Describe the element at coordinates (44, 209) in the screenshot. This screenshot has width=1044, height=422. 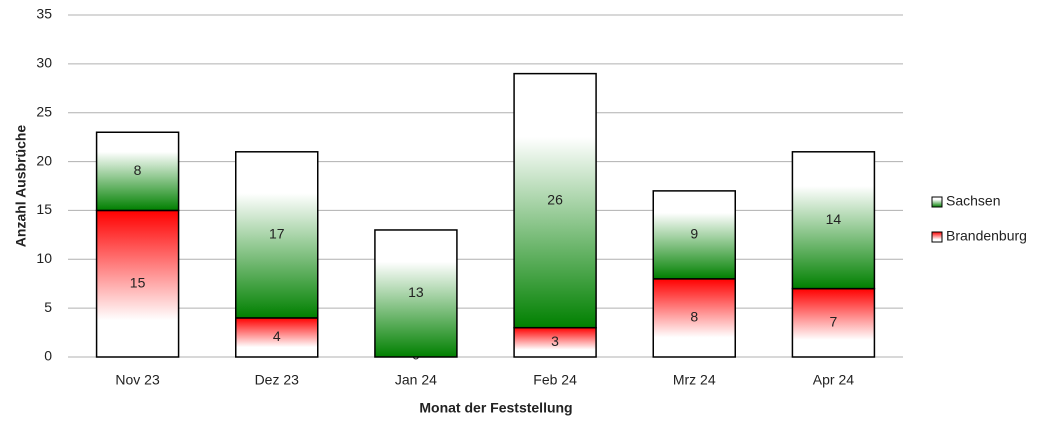
I see `y-tick-label: 15` at that location.